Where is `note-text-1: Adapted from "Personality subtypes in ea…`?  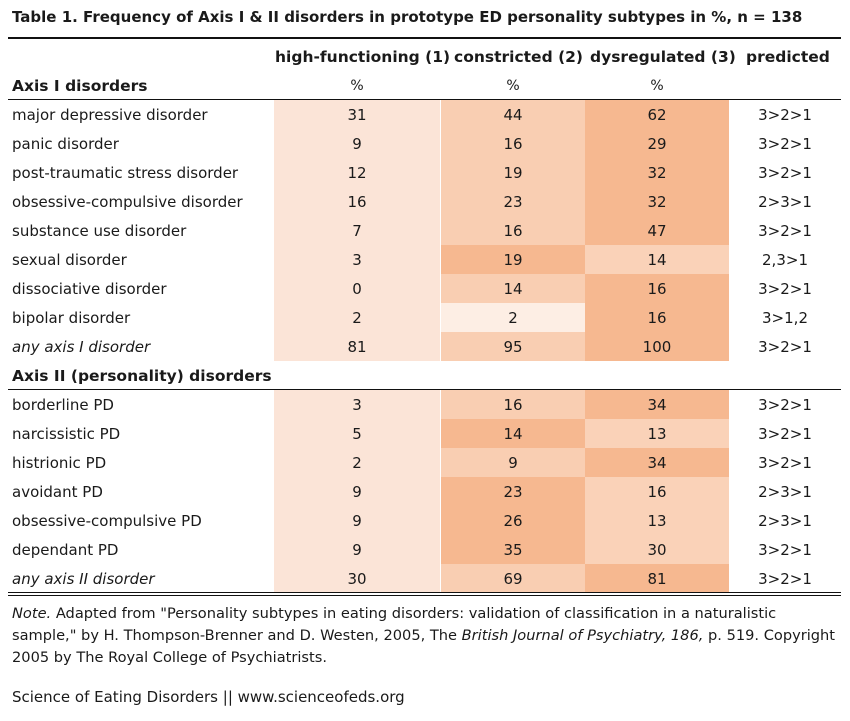 note-text-1: Adapted from "Personality subtypes in ea… is located at coordinates (394, 624).